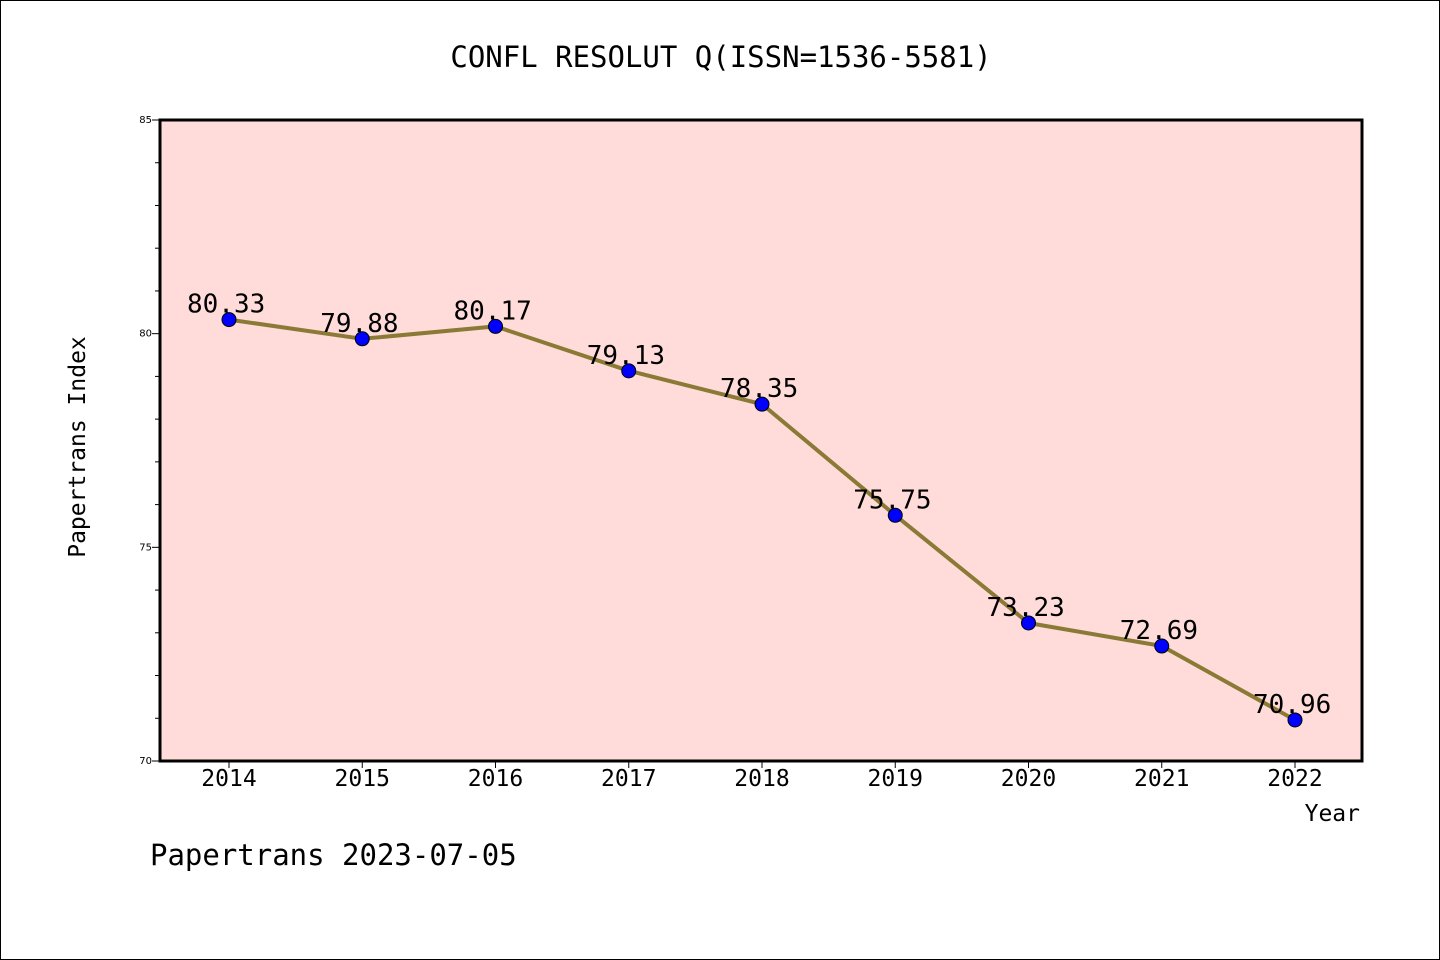 The height and width of the screenshot is (960, 1440). I want to click on data-label: 78.35, so click(759, 389).